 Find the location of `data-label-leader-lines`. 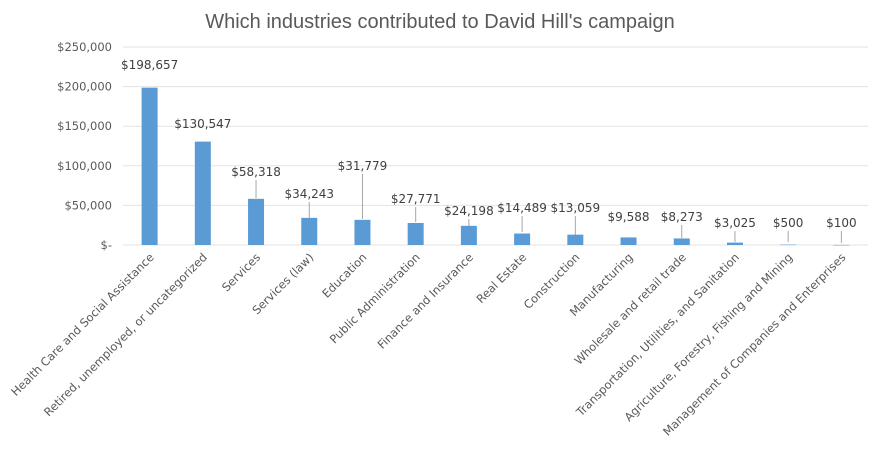

data-label-leader-lines is located at coordinates (548, 208).